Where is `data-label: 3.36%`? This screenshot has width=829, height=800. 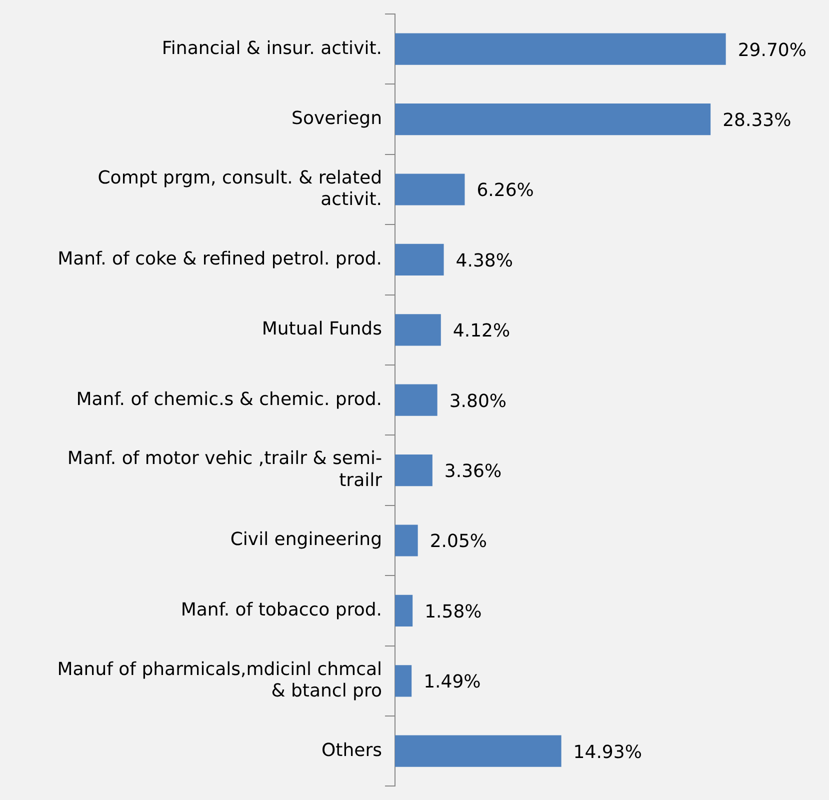 data-label: 3.36% is located at coordinates (473, 471).